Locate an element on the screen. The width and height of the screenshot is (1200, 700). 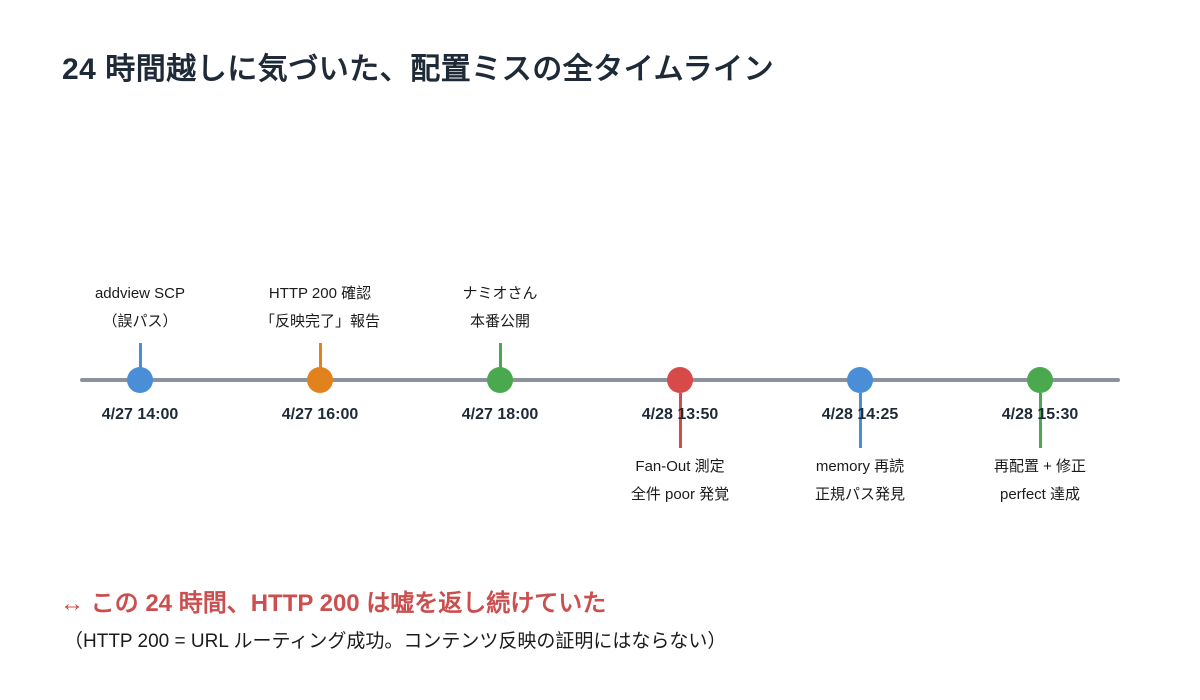
event-label-line1: Fan-Out 測定 is located at coordinates (680, 466).